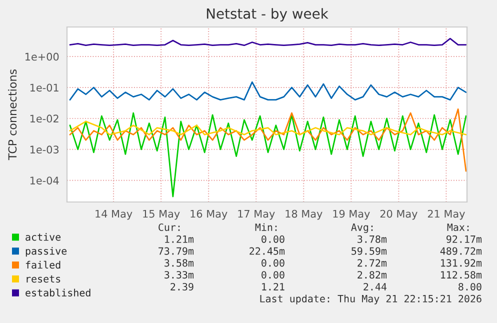 The height and width of the screenshot is (323, 497). What do you see at coordinates (43, 279) in the screenshot?
I see `legend-label: resets` at bounding box center [43, 279].